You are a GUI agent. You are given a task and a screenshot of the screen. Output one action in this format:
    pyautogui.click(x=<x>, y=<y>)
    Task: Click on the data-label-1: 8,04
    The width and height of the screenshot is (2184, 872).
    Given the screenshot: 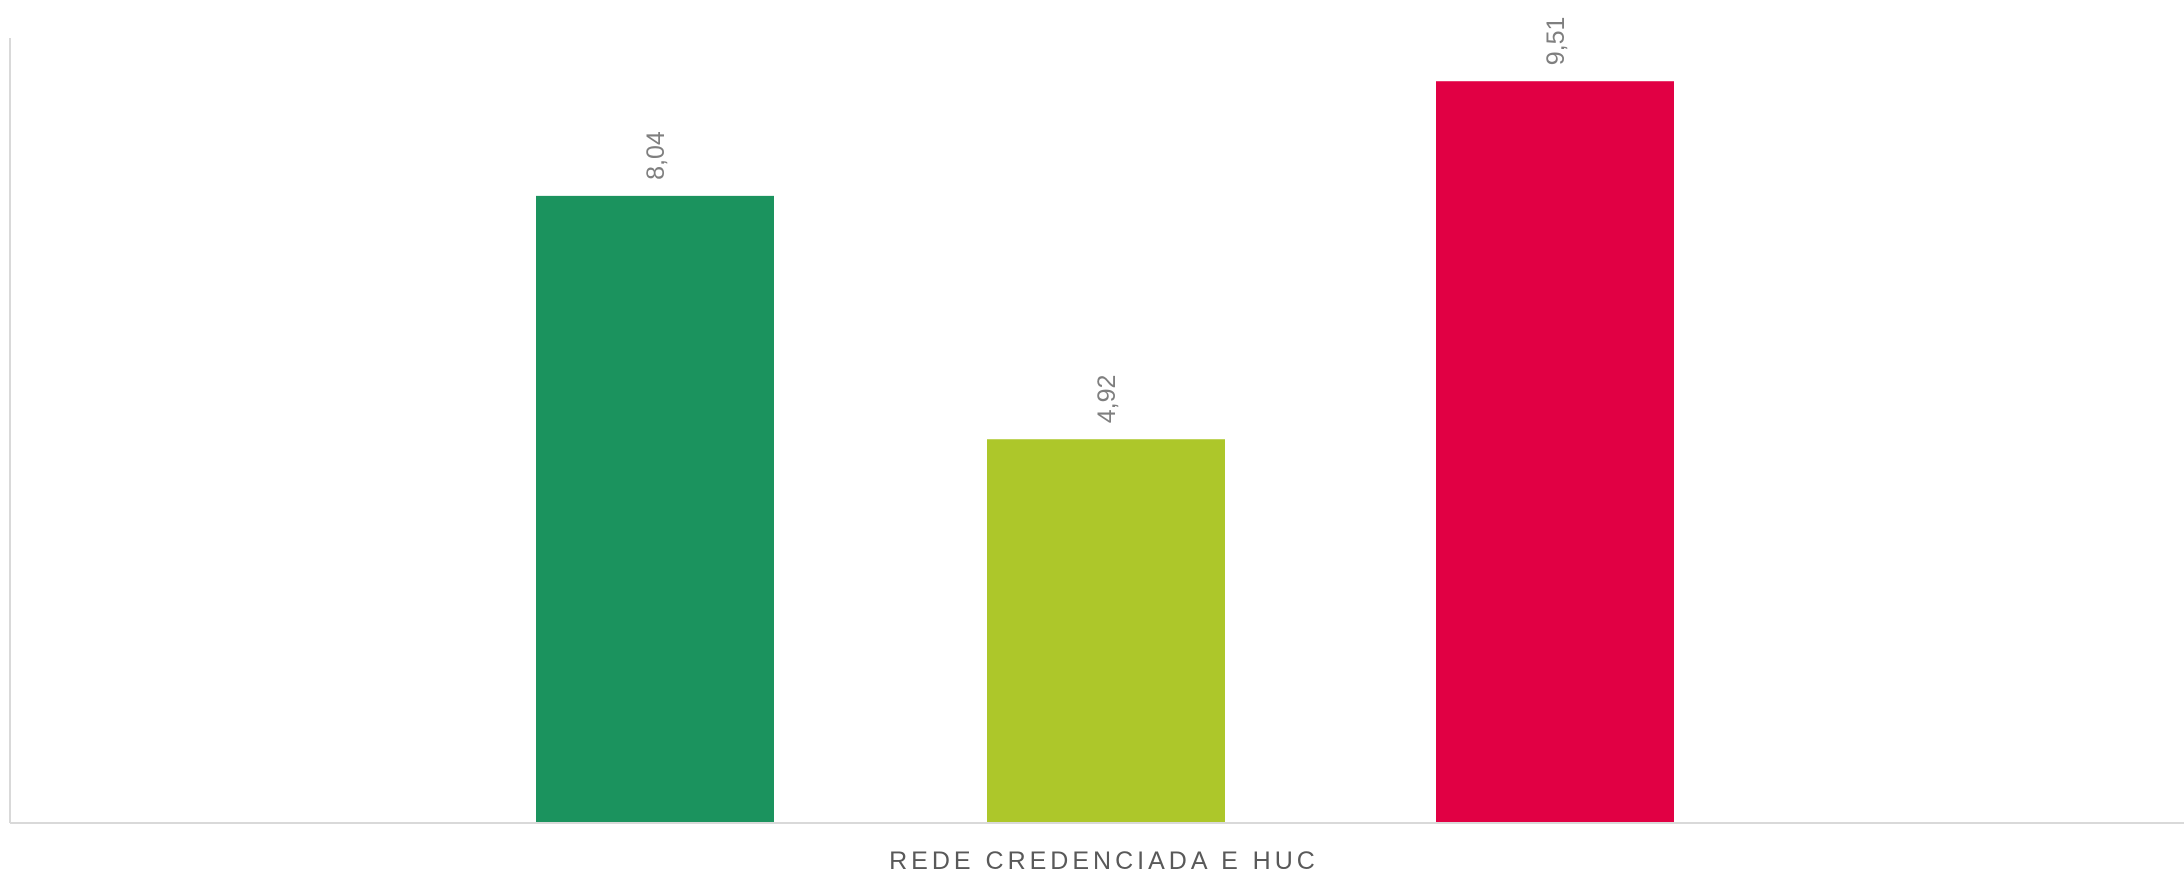 What is the action you would take?
    pyautogui.click(x=656, y=155)
    